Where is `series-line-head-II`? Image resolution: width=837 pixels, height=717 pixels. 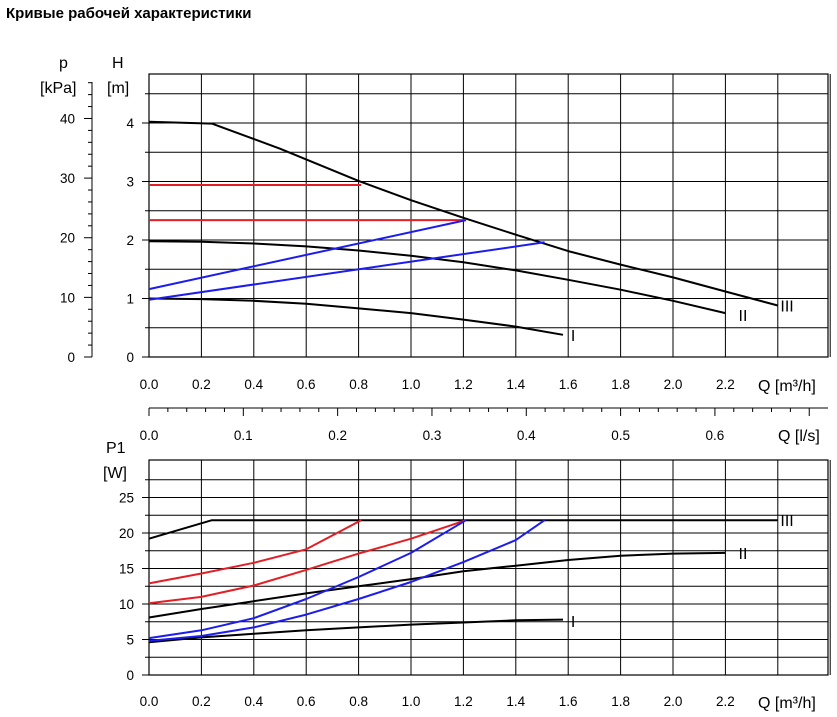
series-line-head-II is located at coordinates (437, 277).